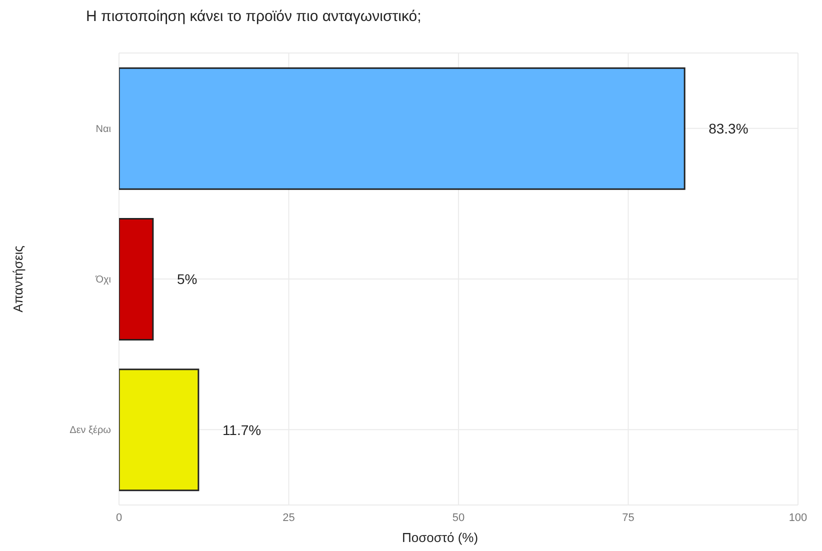  I want to click on chart-title: Η πιστοποίηση κάνει το προϊόν πιο ανταγωνιστικό;, so click(254, 16).